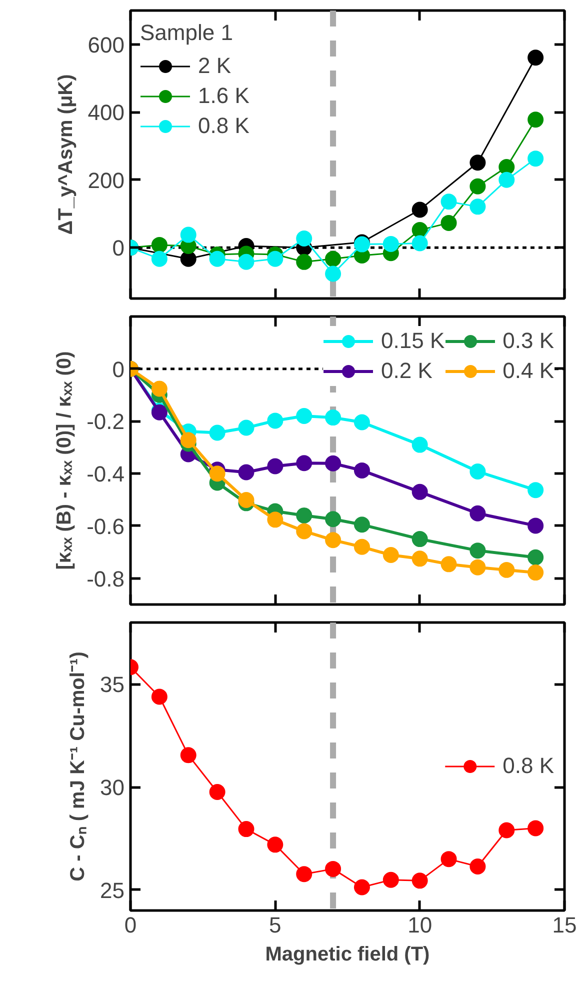 The height and width of the screenshot is (988, 581). I want to click on y-tick-label: 25, so click(112, 890).